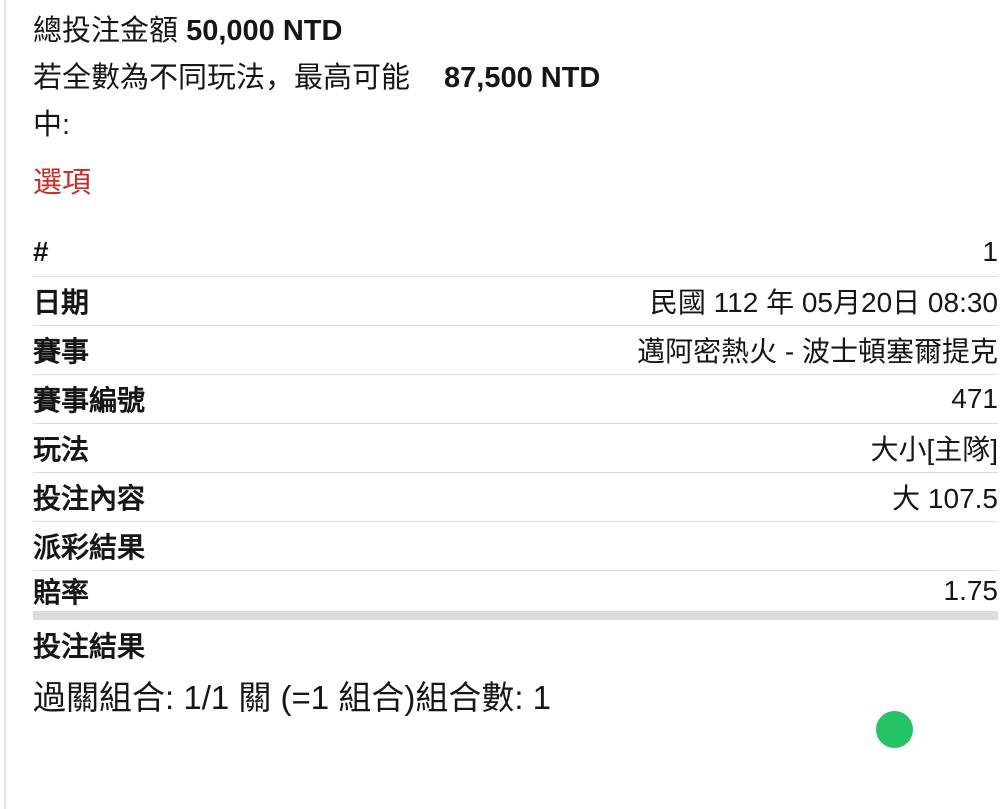 Image resolution: width=1007 pixels, height=809 pixels. What do you see at coordinates (990, 251) in the screenshot?
I see `row-value: 1` at bounding box center [990, 251].